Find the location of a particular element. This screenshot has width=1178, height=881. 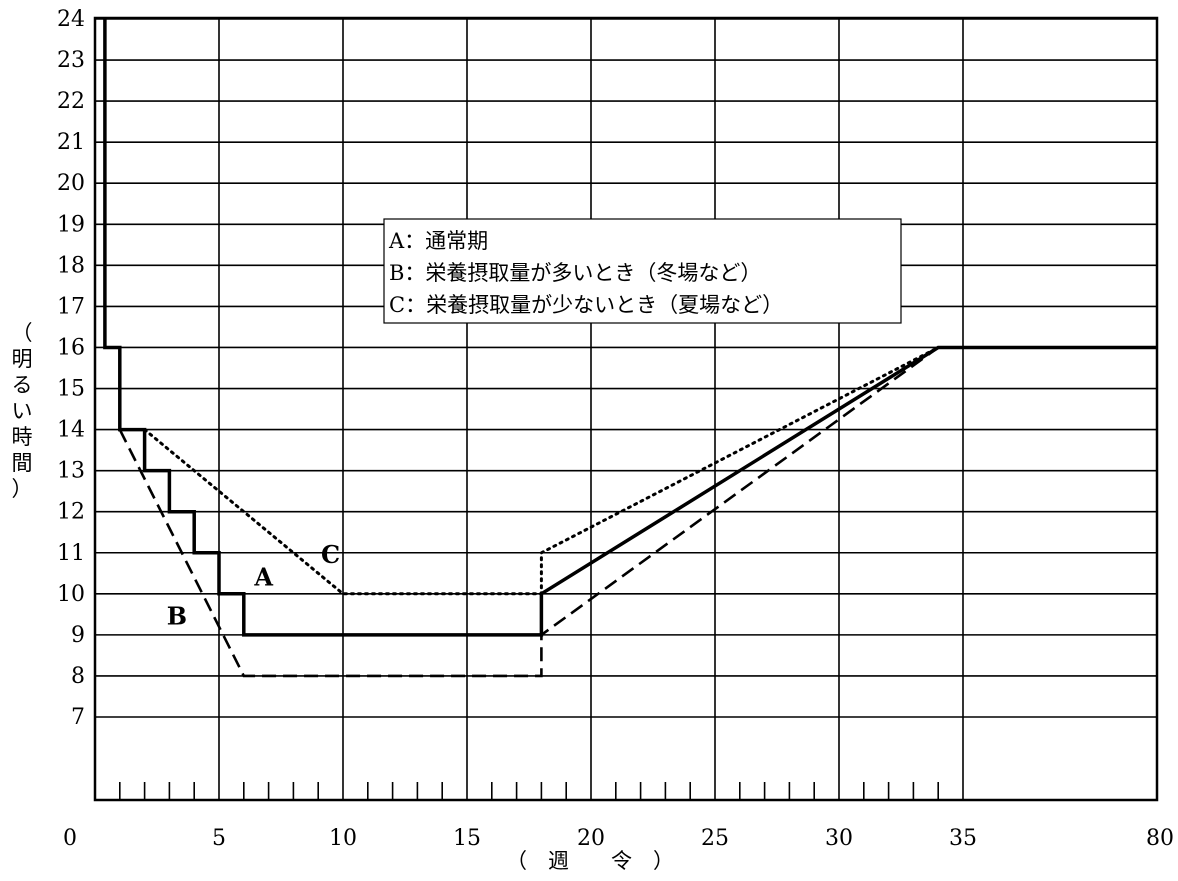

y-tick-label-9: 9 is located at coordinates (78, 635).